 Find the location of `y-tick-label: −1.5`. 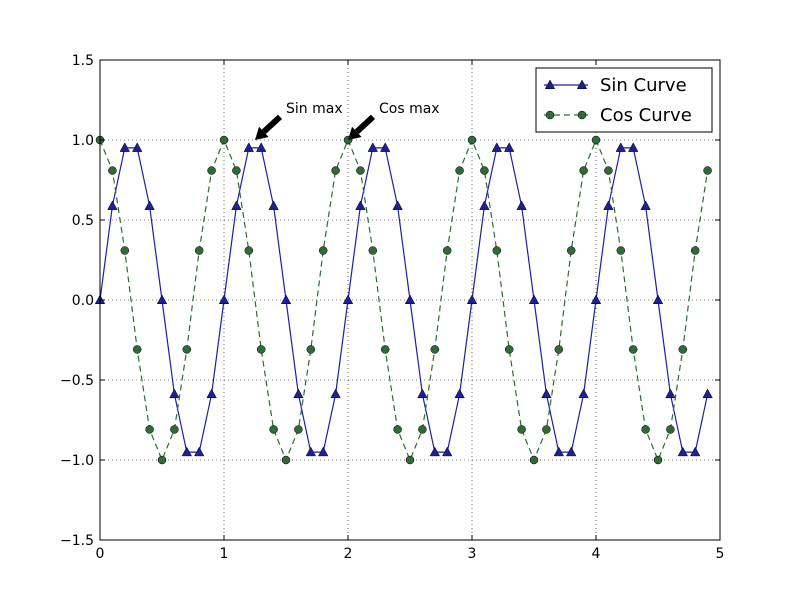

y-tick-label: −1.5 is located at coordinates (77, 541).